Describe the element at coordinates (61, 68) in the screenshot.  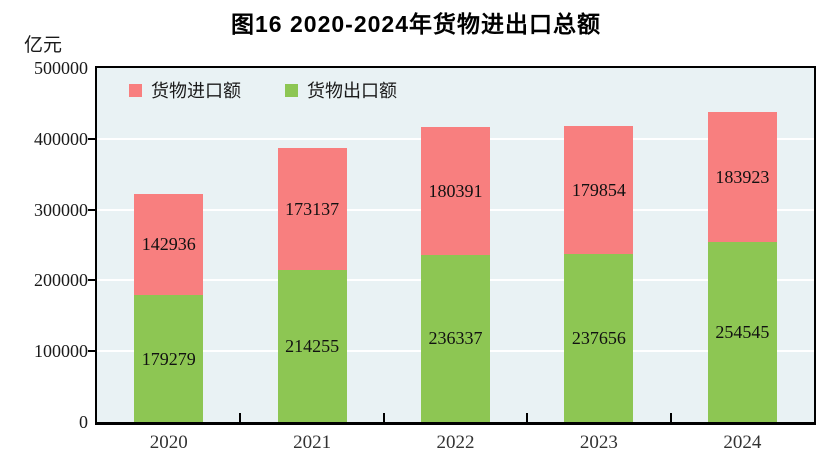
I see `y-tick-label: 500000` at that location.